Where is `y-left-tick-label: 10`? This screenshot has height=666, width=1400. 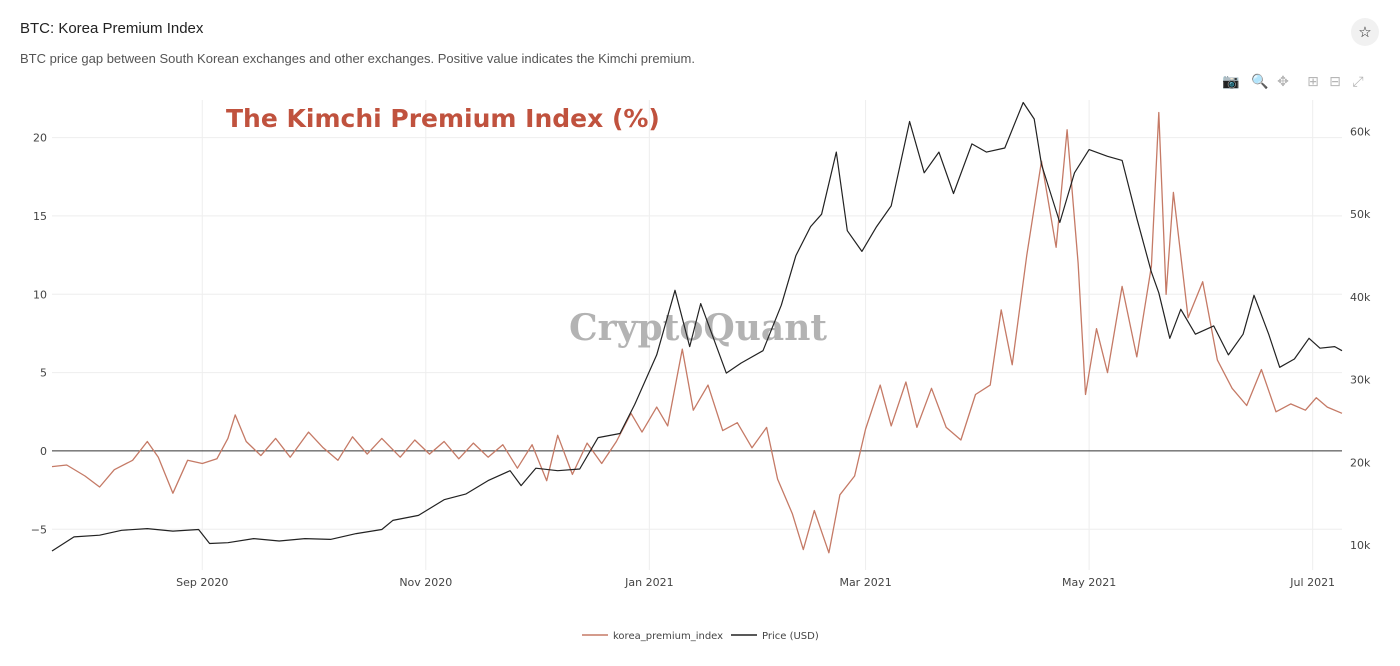
y-left-tick-label: 10 is located at coordinates (40, 294).